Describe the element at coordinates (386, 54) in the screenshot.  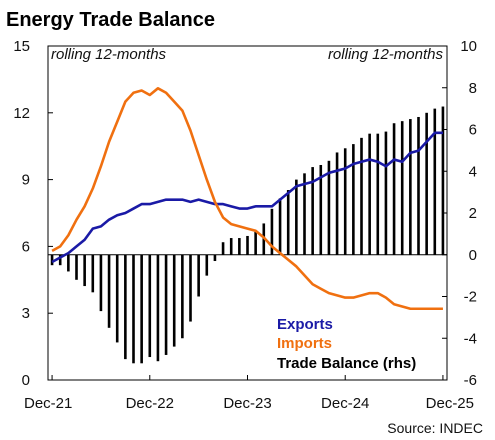
I see `annotation-right: rolling 12-months` at that location.